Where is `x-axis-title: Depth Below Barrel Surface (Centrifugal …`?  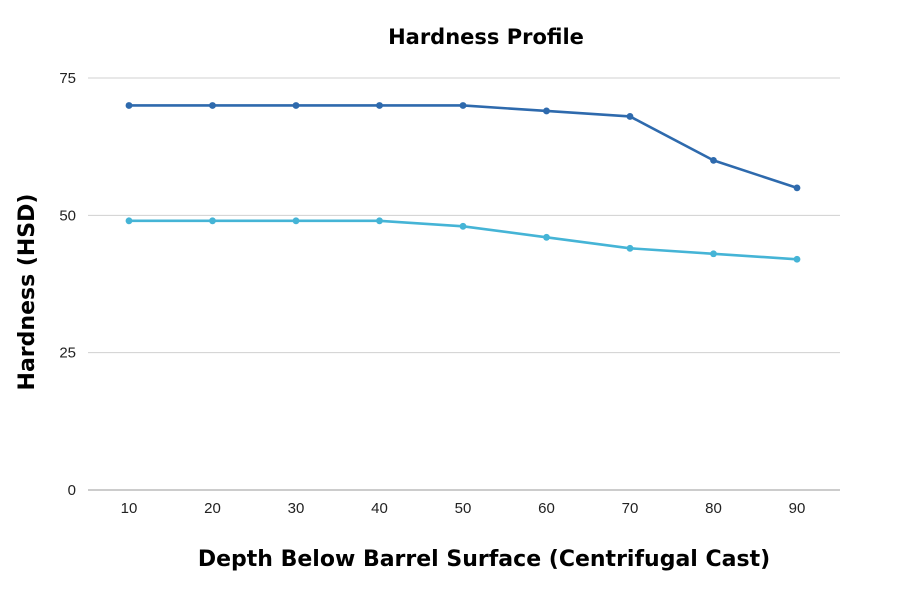 x-axis-title: Depth Below Barrel Surface (Centrifugal … is located at coordinates (484, 559).